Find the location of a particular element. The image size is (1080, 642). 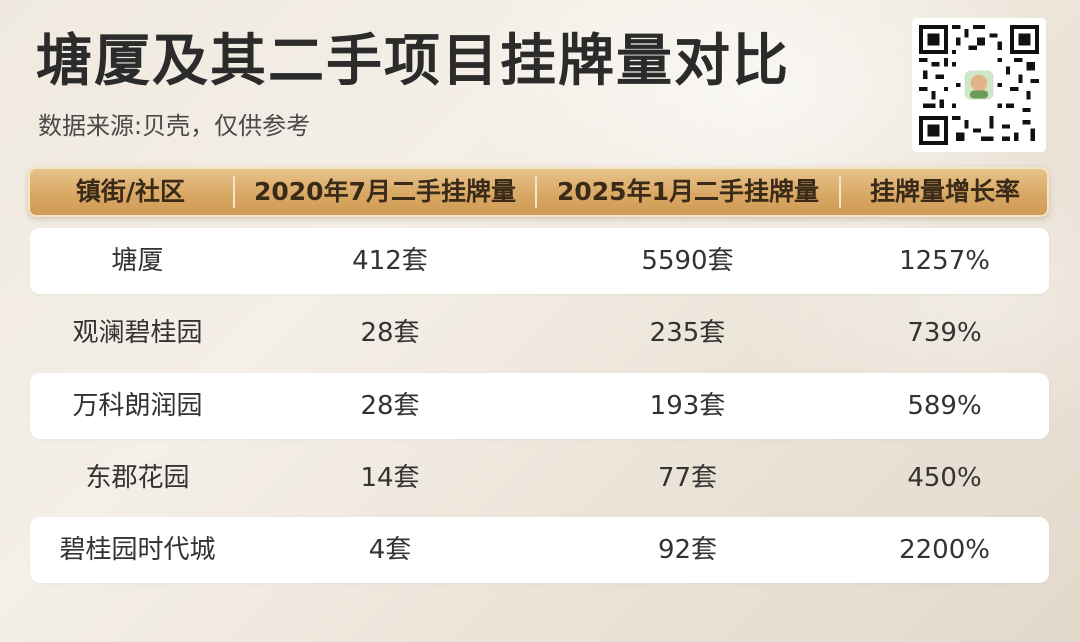

cell-2025-listings: 235套 is located at coordinates (687, 333).